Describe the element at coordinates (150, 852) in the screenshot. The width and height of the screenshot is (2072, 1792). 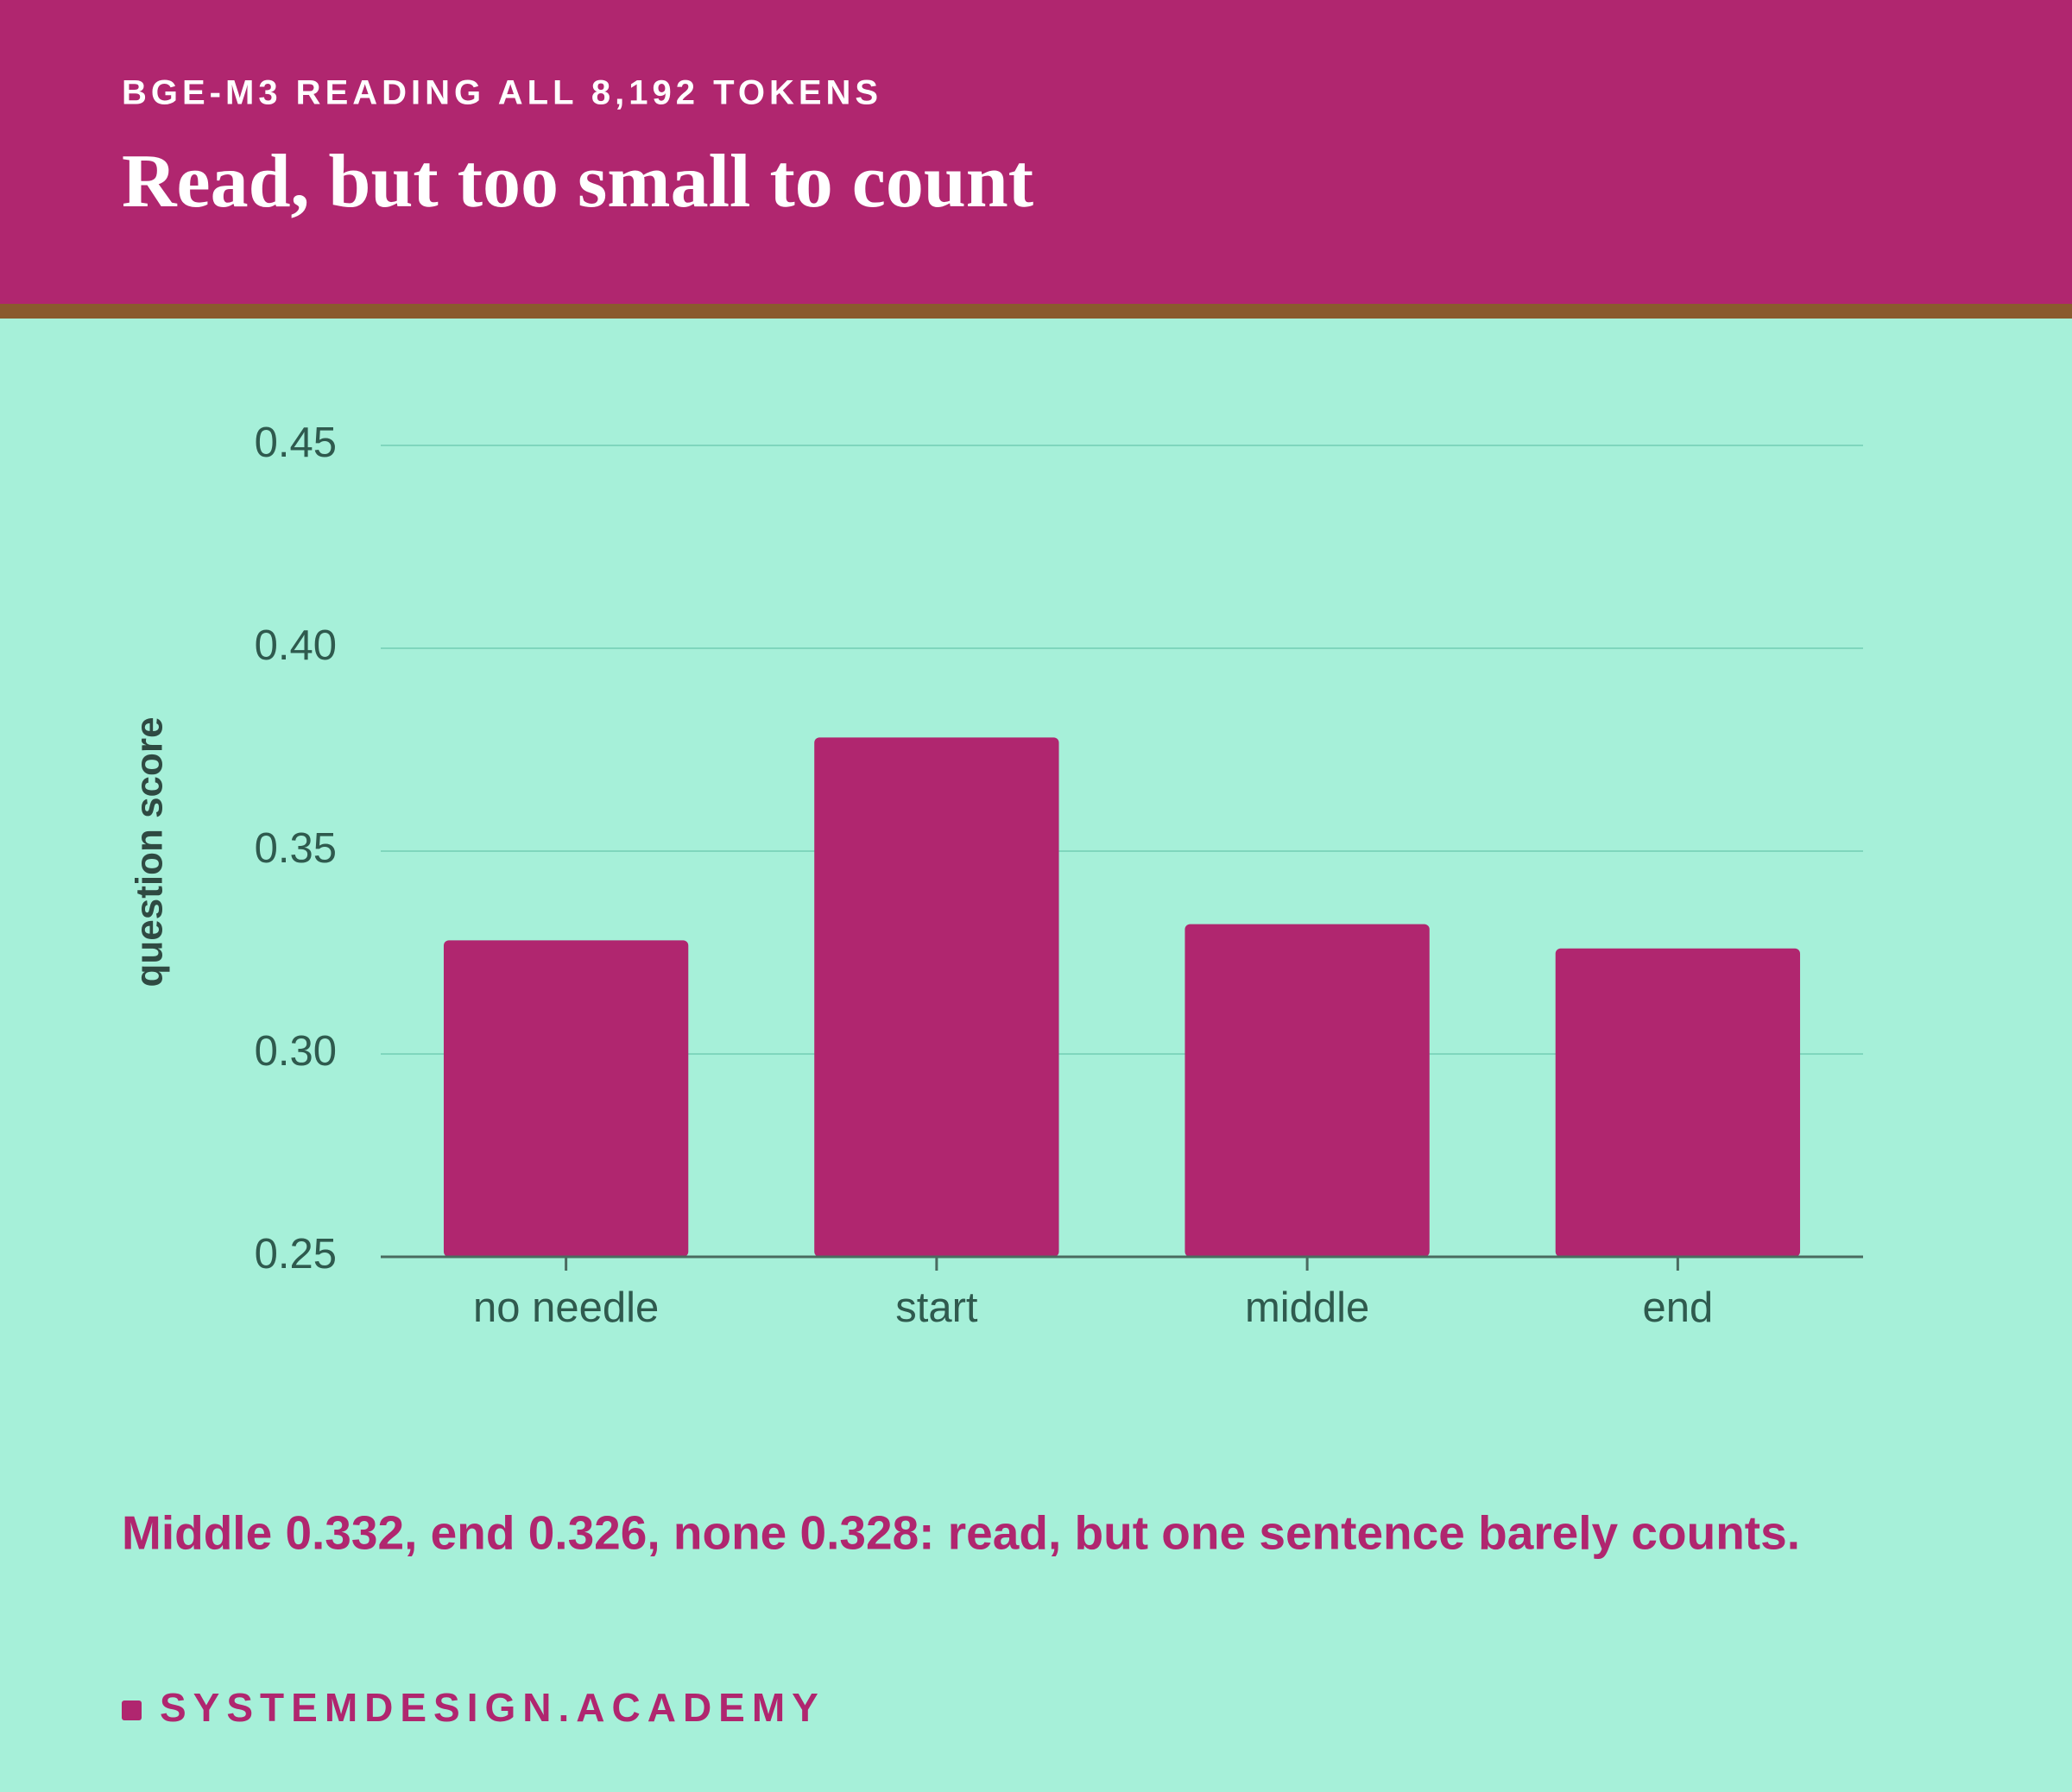
I see `y-axis-label: question score` at that location.